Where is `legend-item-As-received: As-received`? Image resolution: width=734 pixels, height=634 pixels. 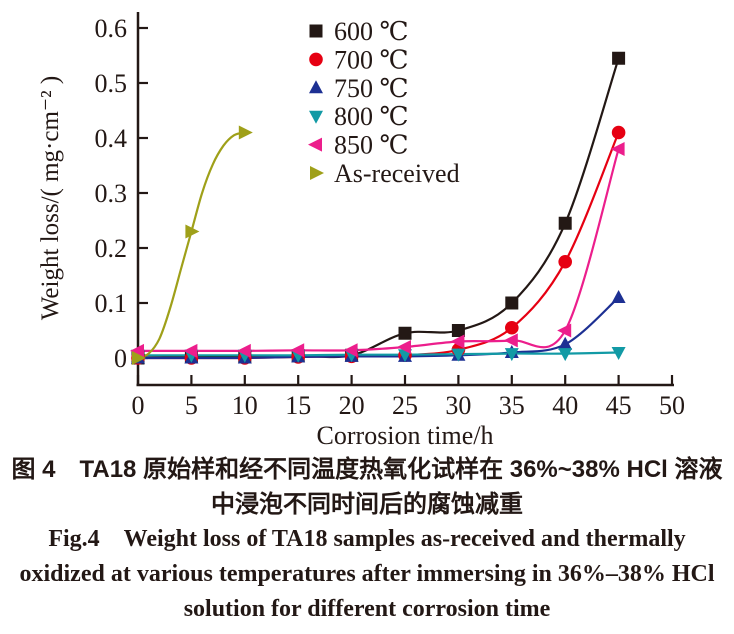
legend-item-As-received: As-received is located at coordinates (385, 173).